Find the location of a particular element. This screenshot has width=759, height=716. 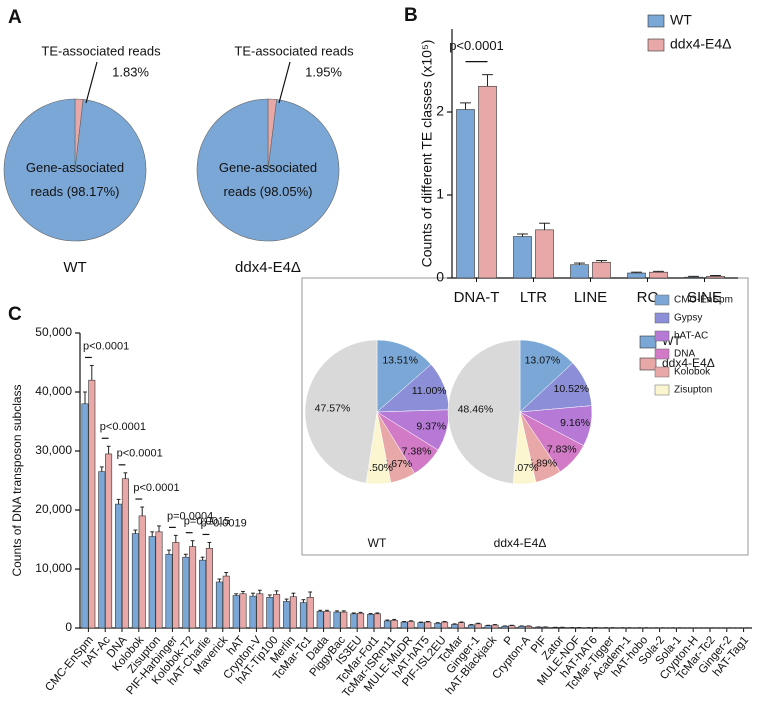

x-tick-label: LTR is located at coordinates (533, 297).